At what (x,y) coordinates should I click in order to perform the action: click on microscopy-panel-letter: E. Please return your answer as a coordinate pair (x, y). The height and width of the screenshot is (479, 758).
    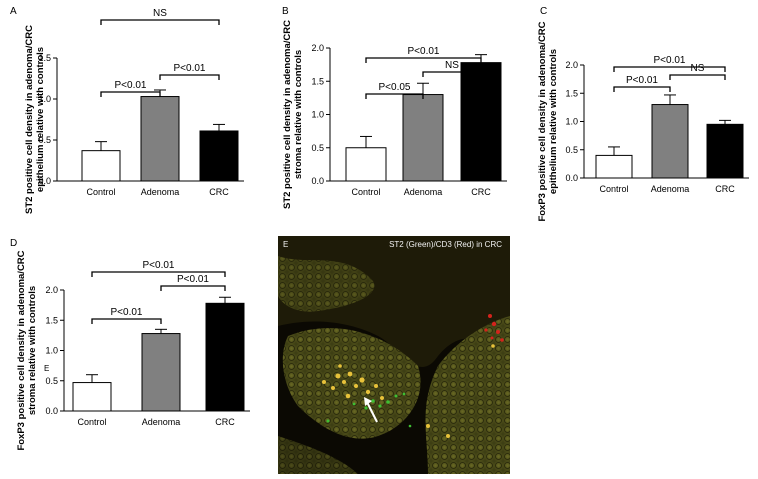
    Looking at the image, I should click on (286, 244).